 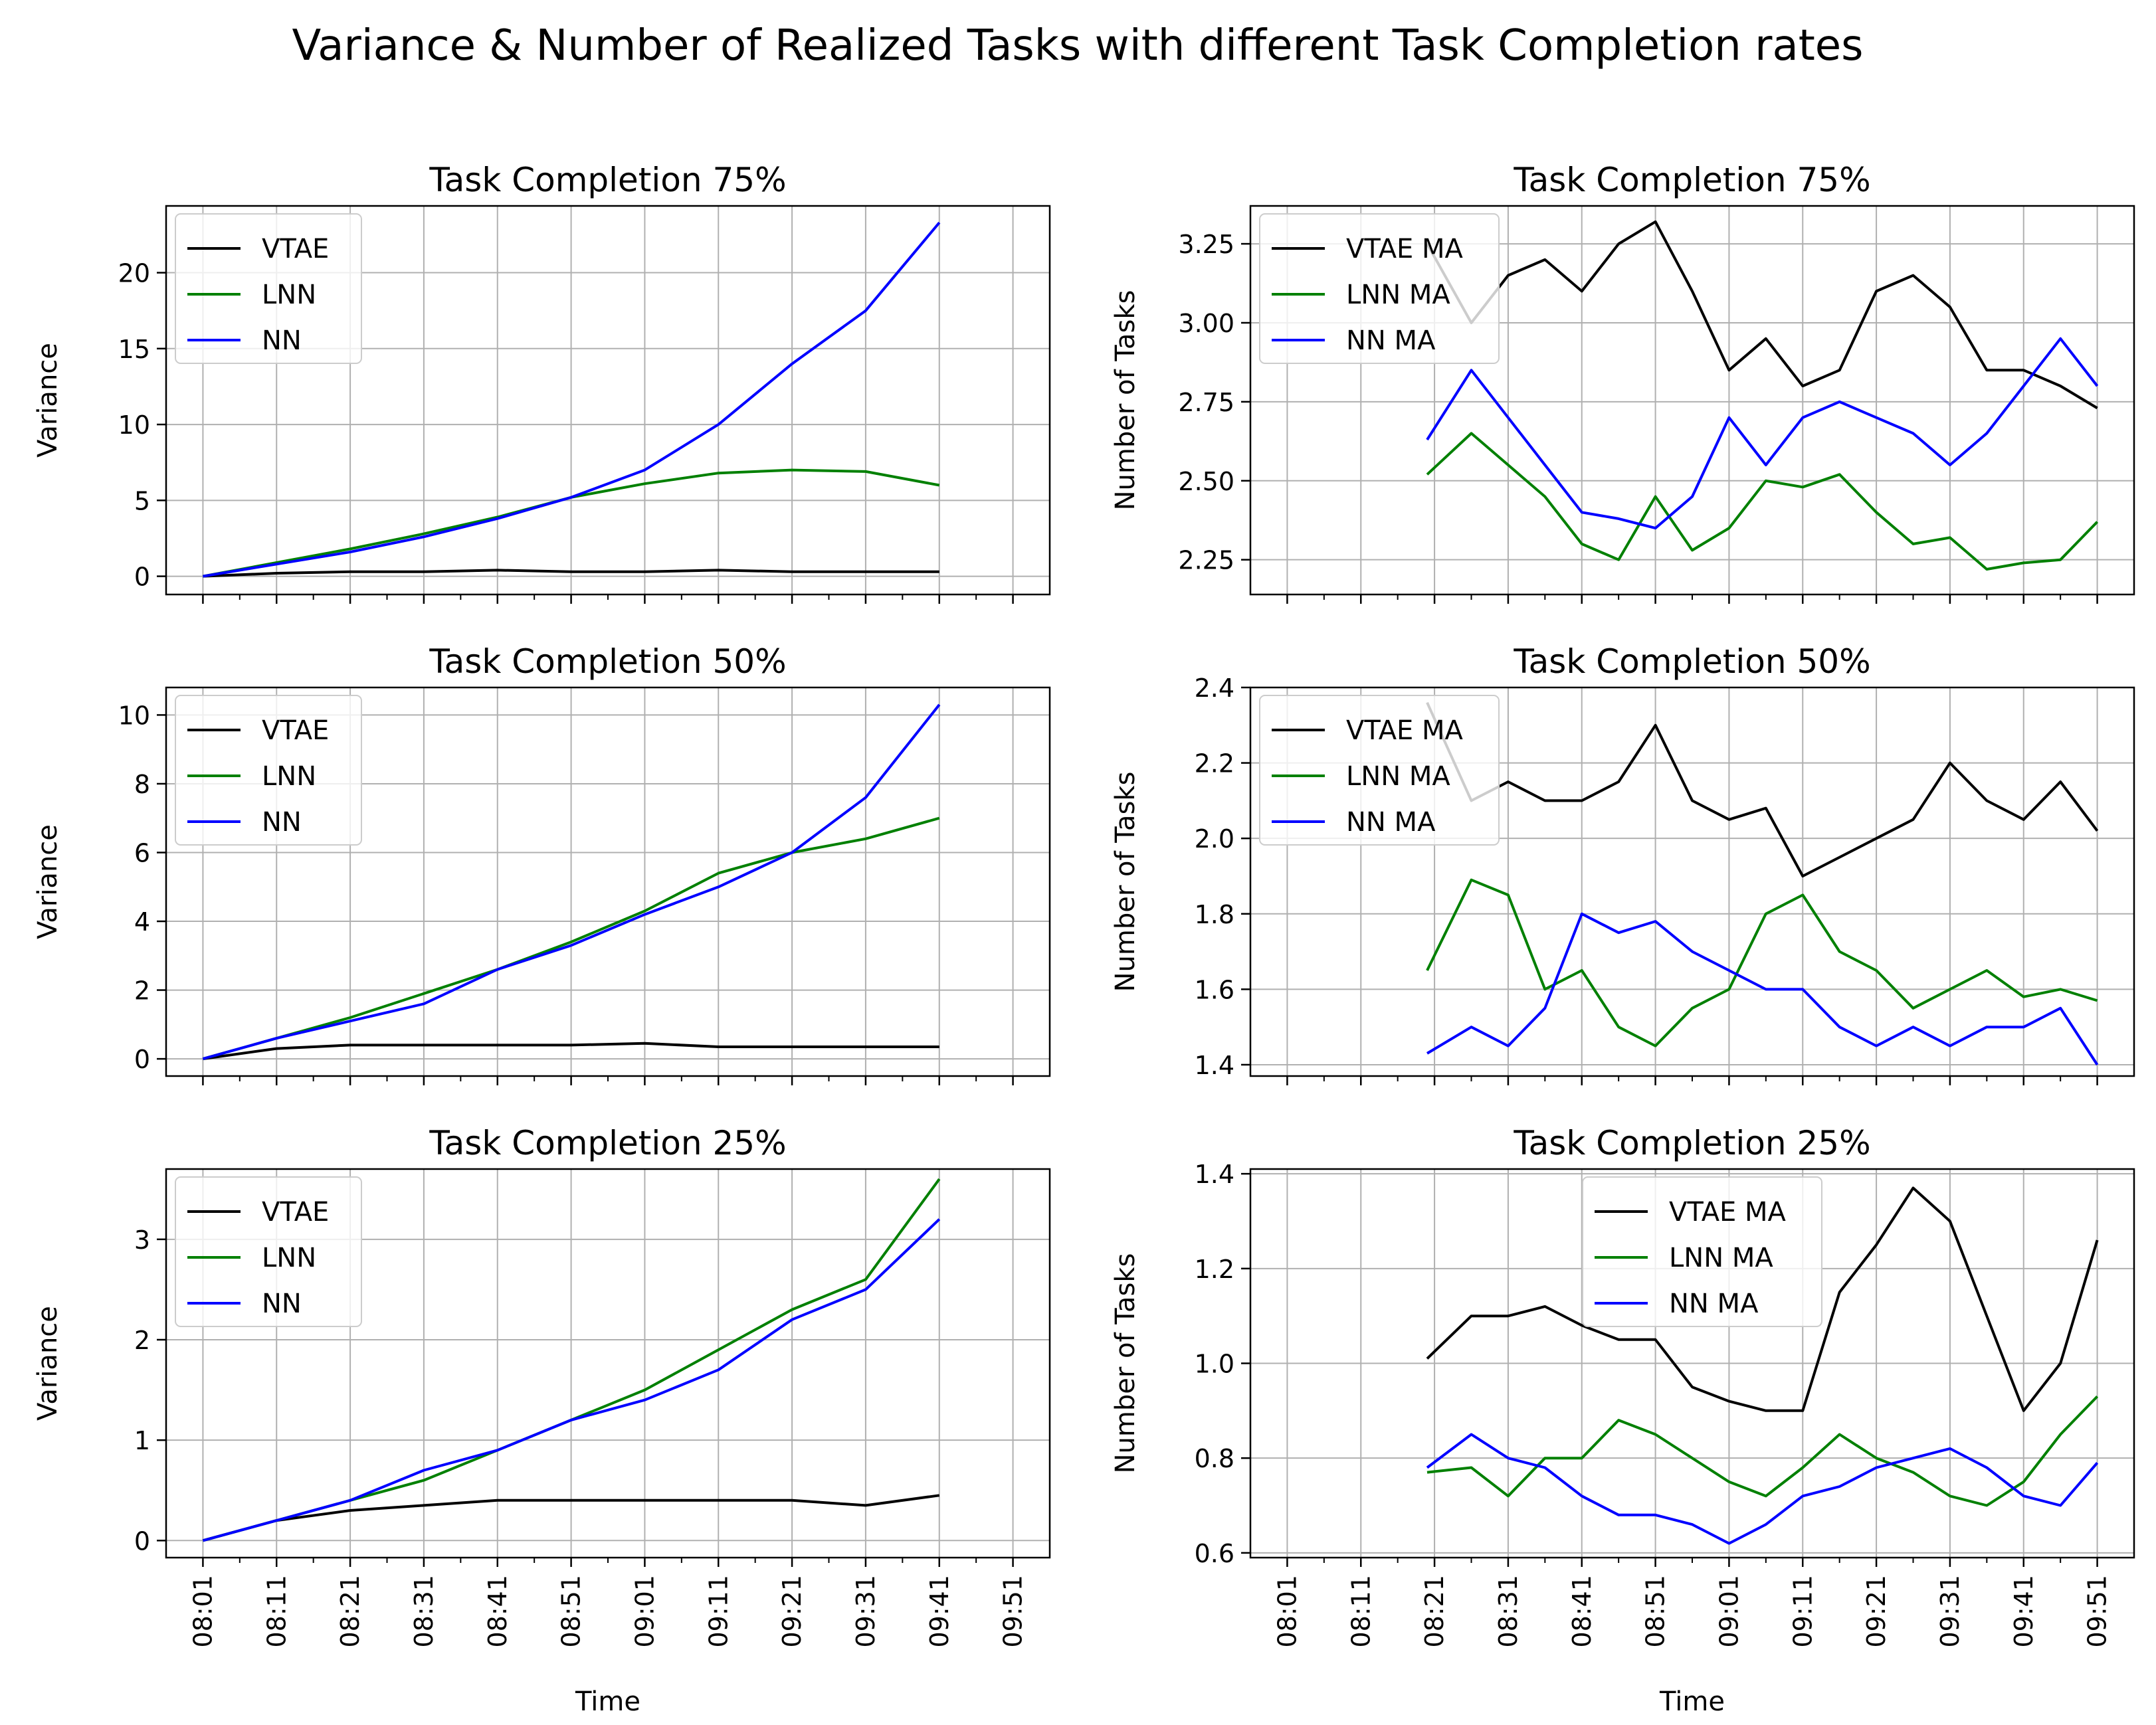 I want to click on y-tick-label: 20, so click(x=134, y=273).